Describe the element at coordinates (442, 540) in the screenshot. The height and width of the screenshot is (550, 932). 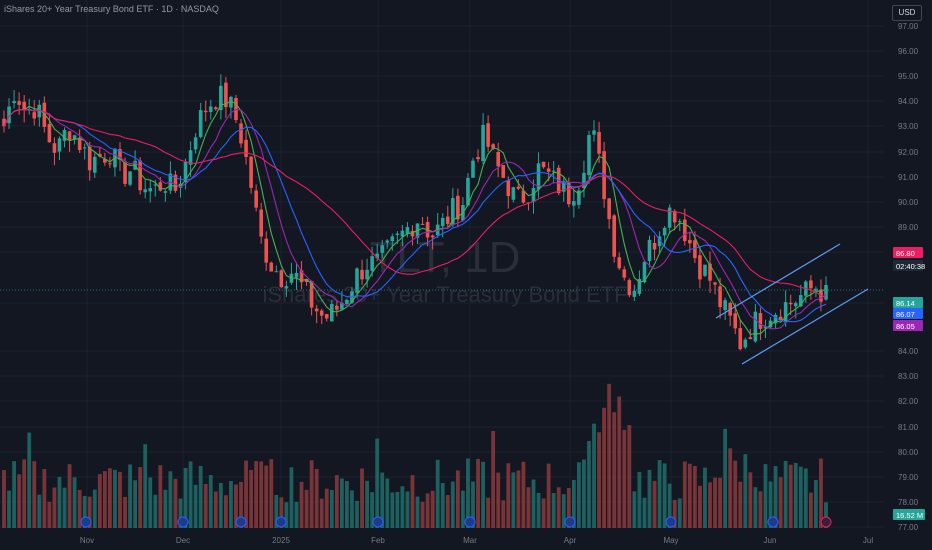
I see `time-axis: Nov Dec 2025 Feb Mar Apr May Jun Jul` at that location.